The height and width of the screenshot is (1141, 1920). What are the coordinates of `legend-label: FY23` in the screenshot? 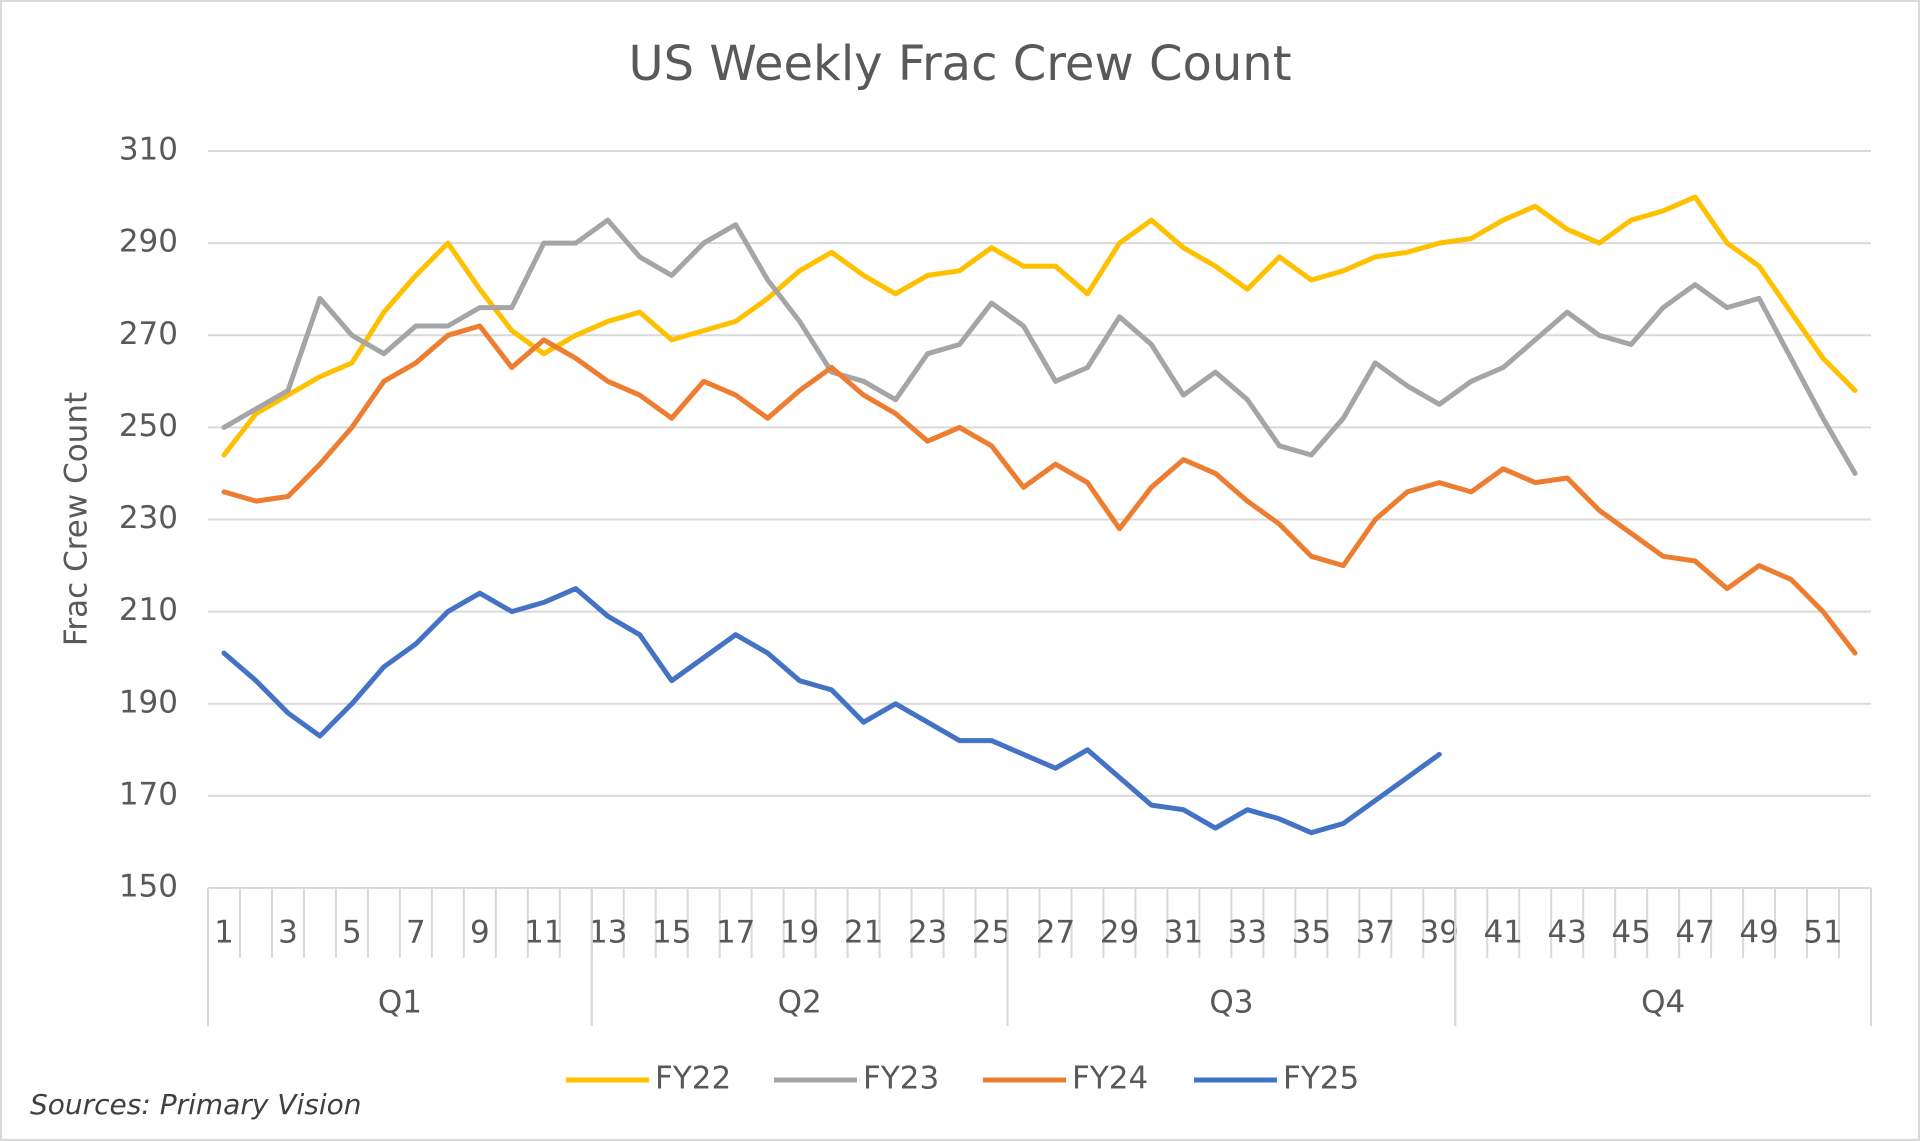 It's located at (901, 1079).